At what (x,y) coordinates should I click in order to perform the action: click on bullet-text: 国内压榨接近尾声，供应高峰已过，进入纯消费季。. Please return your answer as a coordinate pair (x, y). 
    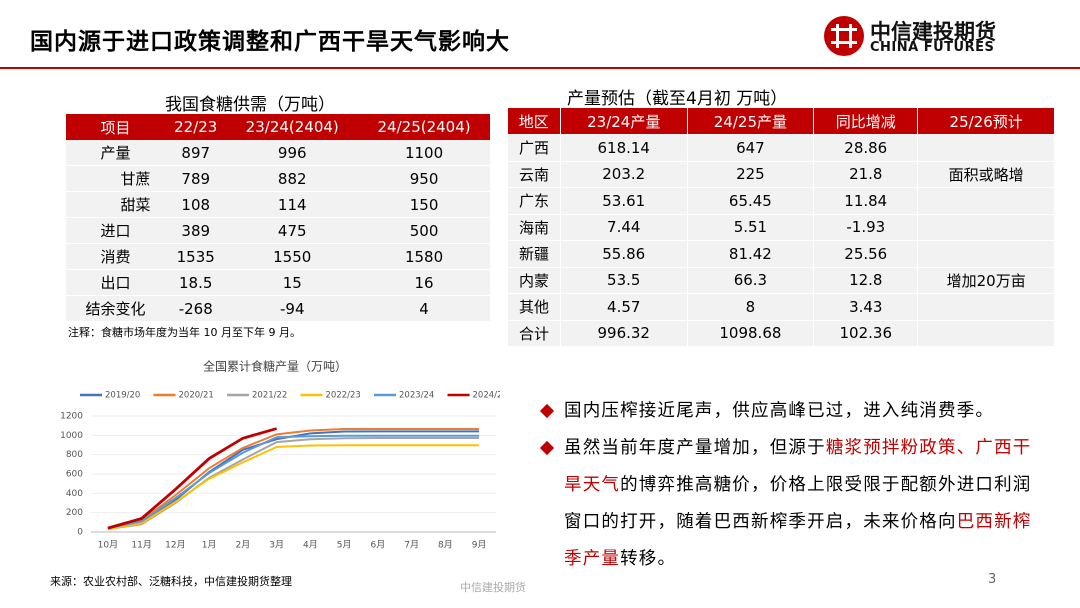
    Looking at the image, I should click on (779, 411).